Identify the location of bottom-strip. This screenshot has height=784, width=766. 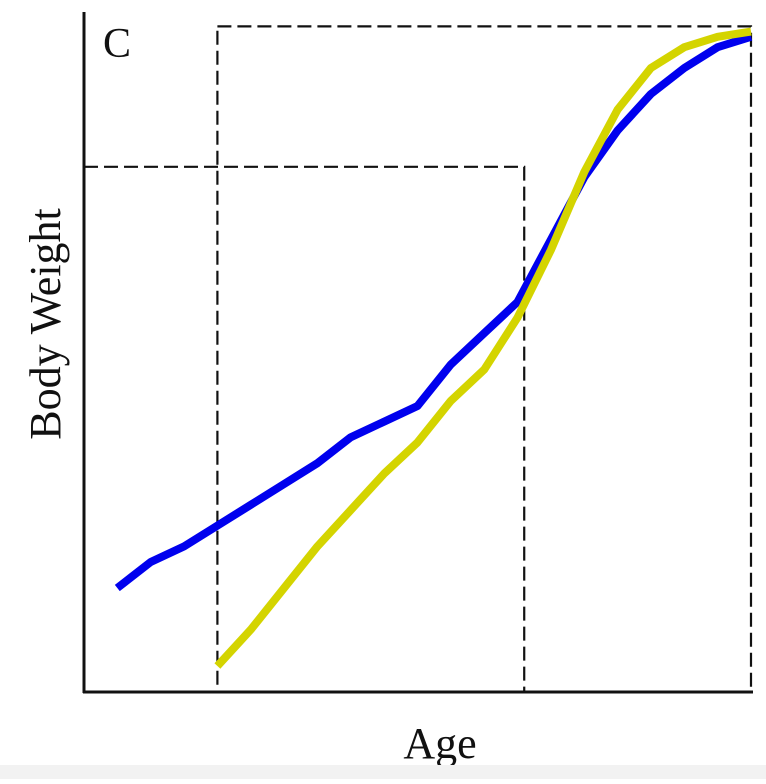
(383, 772).